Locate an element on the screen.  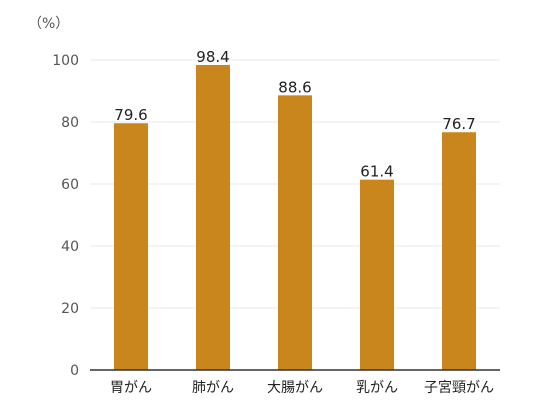
x-axis-categories: 胃がん 肺がん 大腸がん 乳がん 子宮頸がん is located at coordinates (302, 388).